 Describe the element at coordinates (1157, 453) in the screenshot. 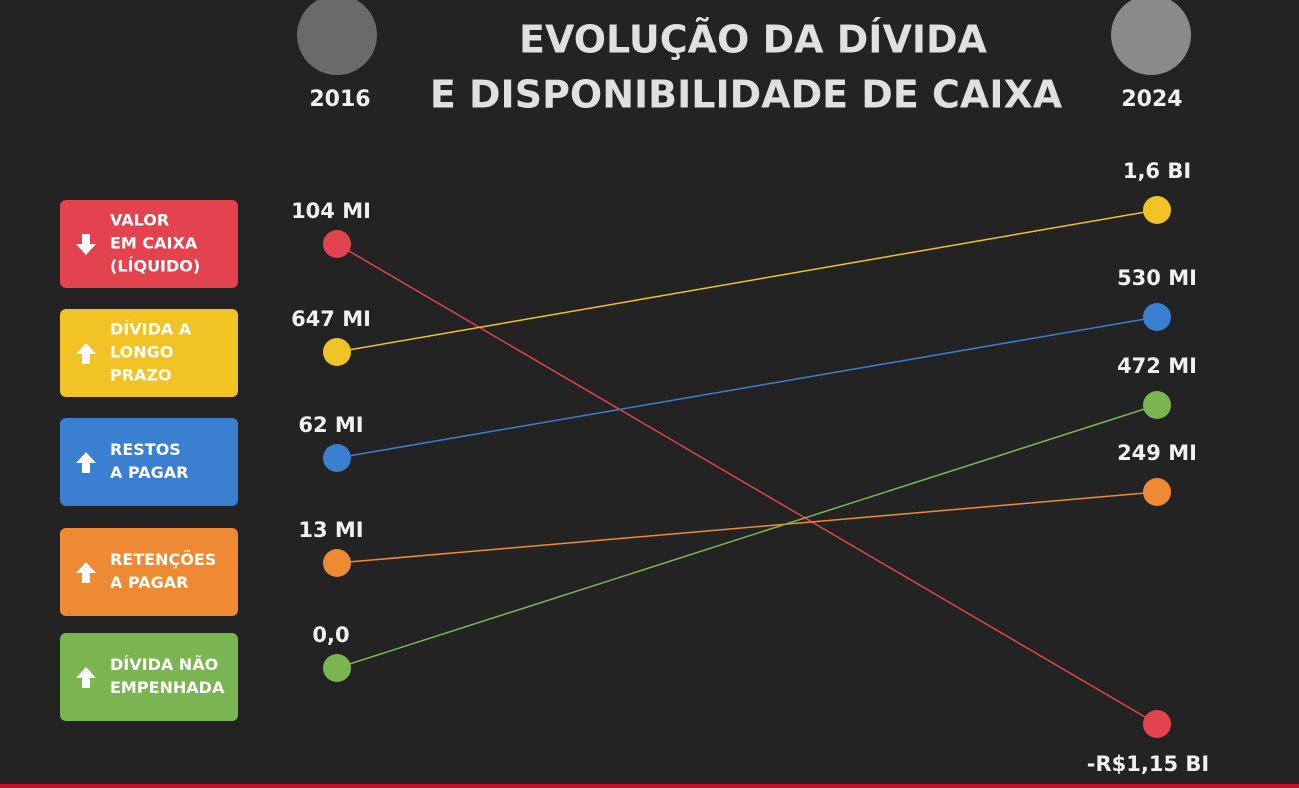

I see `value-label-2024: 249 MI` at that location.